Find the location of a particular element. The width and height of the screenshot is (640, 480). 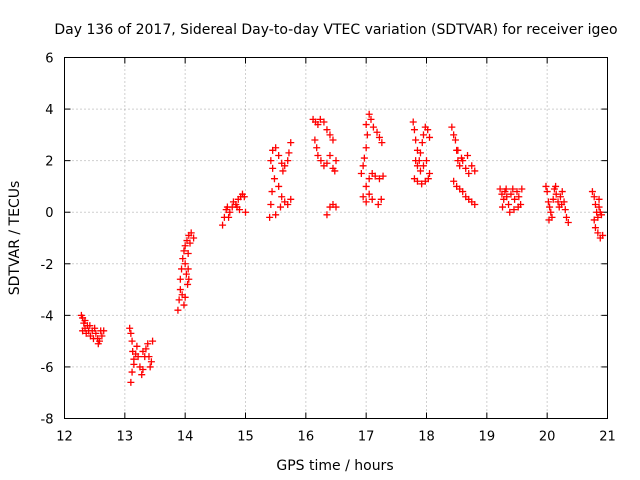

x-tick-label: 16 is located at coordinates (306, 437).